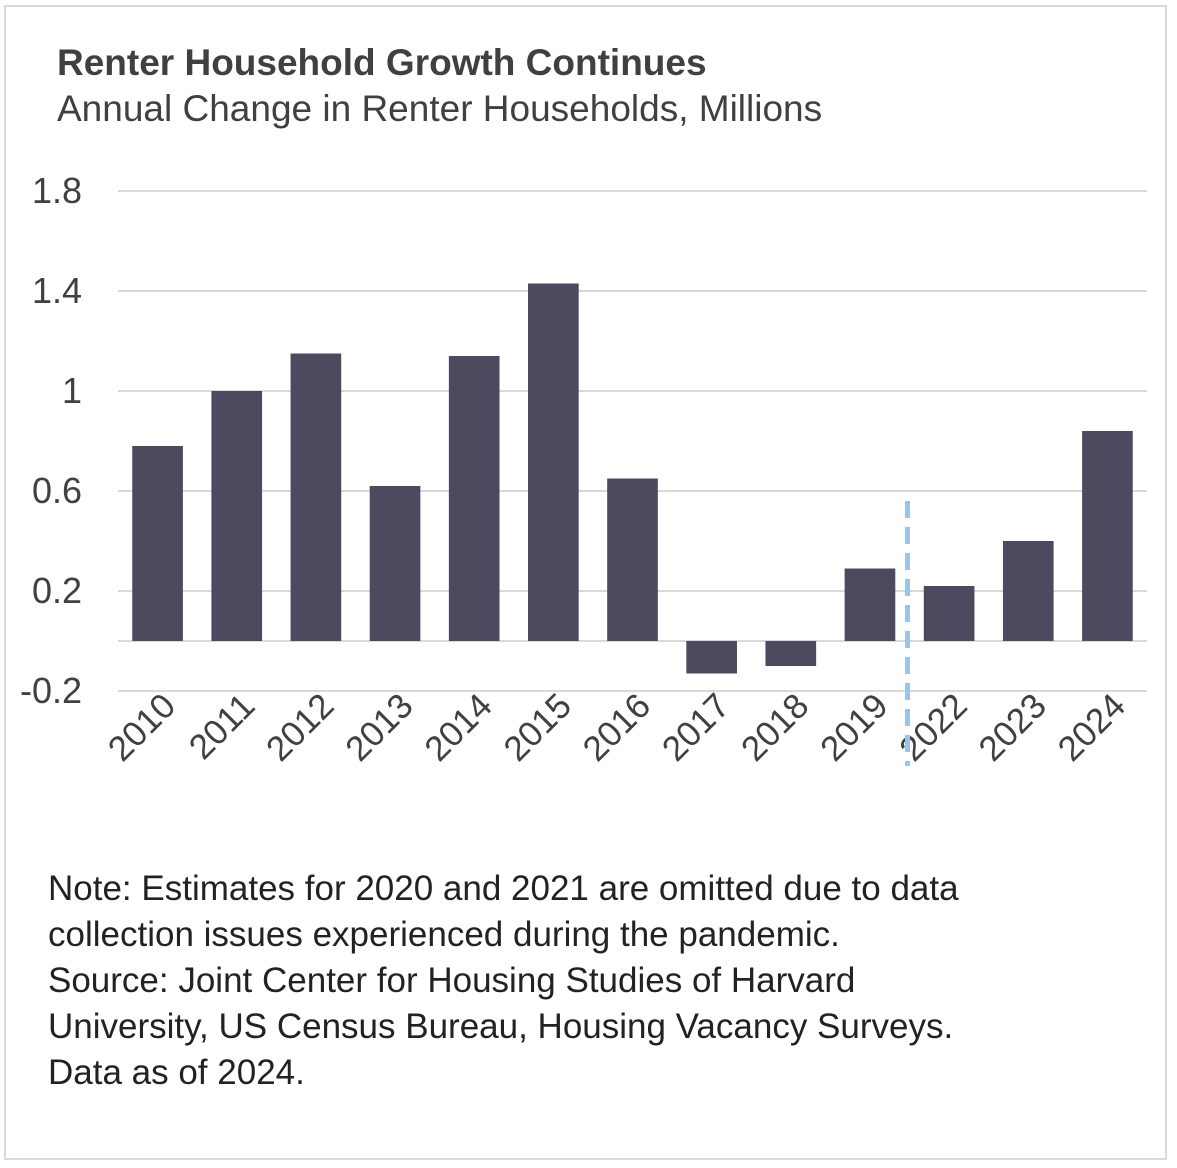 The width and height of the screenshot is (1177, 1168). Describe the element at coordinates (949, 613) in the screenshot. I see `bar-2022` at that location.